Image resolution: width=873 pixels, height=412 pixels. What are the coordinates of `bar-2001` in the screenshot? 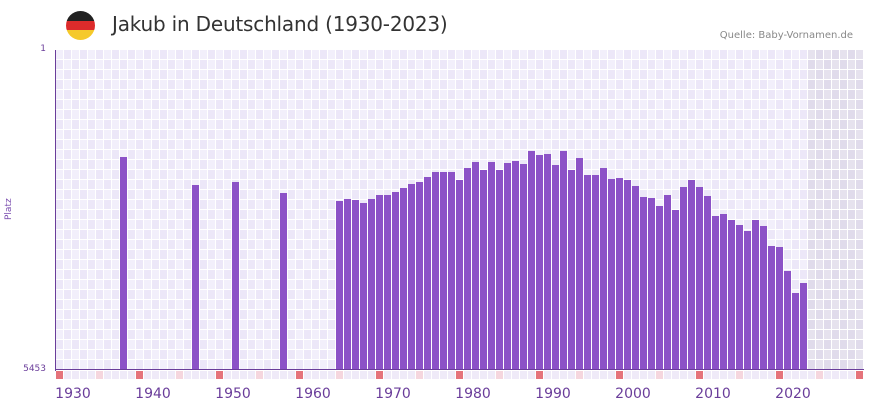 It's located at (627, 275).